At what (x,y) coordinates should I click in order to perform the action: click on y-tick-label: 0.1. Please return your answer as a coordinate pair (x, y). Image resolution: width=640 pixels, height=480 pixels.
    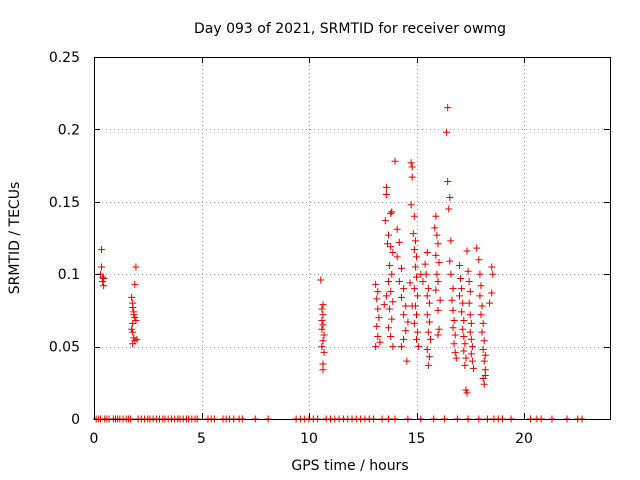
    Looking at the image, I should click on (69, 275).